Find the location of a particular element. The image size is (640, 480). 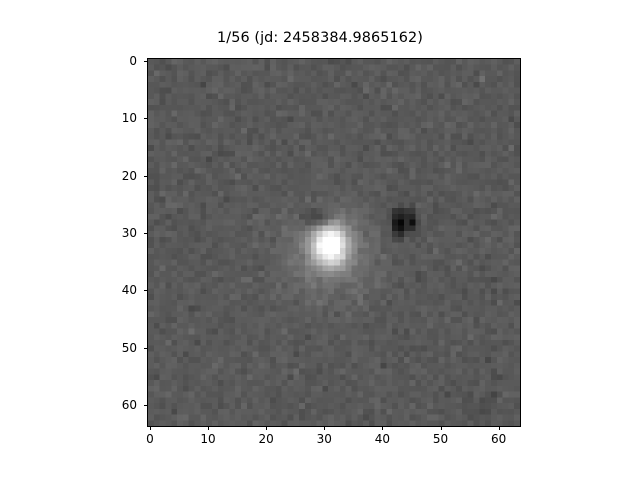

y-tick-label: 40 is located at coordinates (129, 290).